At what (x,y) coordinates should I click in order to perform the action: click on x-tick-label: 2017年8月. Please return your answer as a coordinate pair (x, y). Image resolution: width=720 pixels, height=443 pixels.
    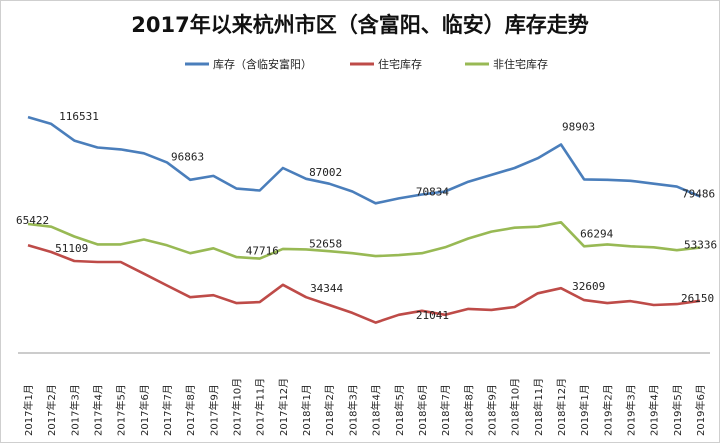
    Looking at the image, I should click on (190, 410).